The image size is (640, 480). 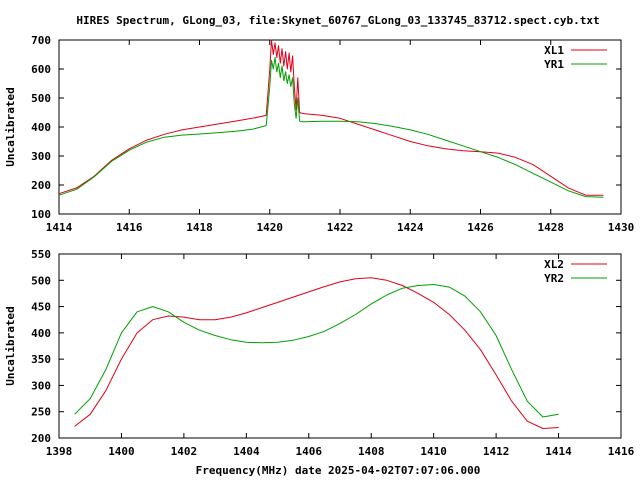 I want to click on top-y-tick-label: 300, so click(x=41, y=156).